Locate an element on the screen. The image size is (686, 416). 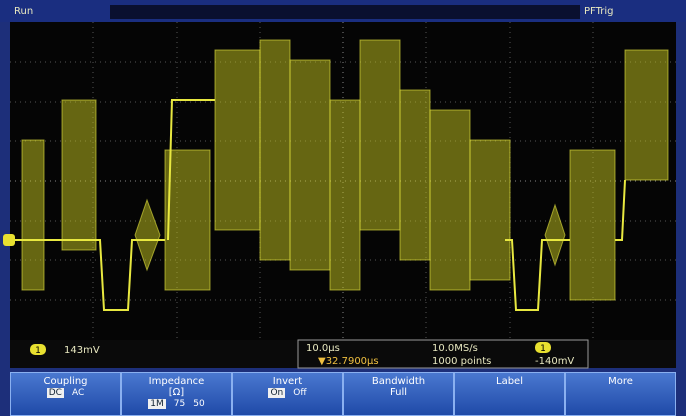
horizontal-position: ▼32.7900µs is located at coordinates (348, 361).